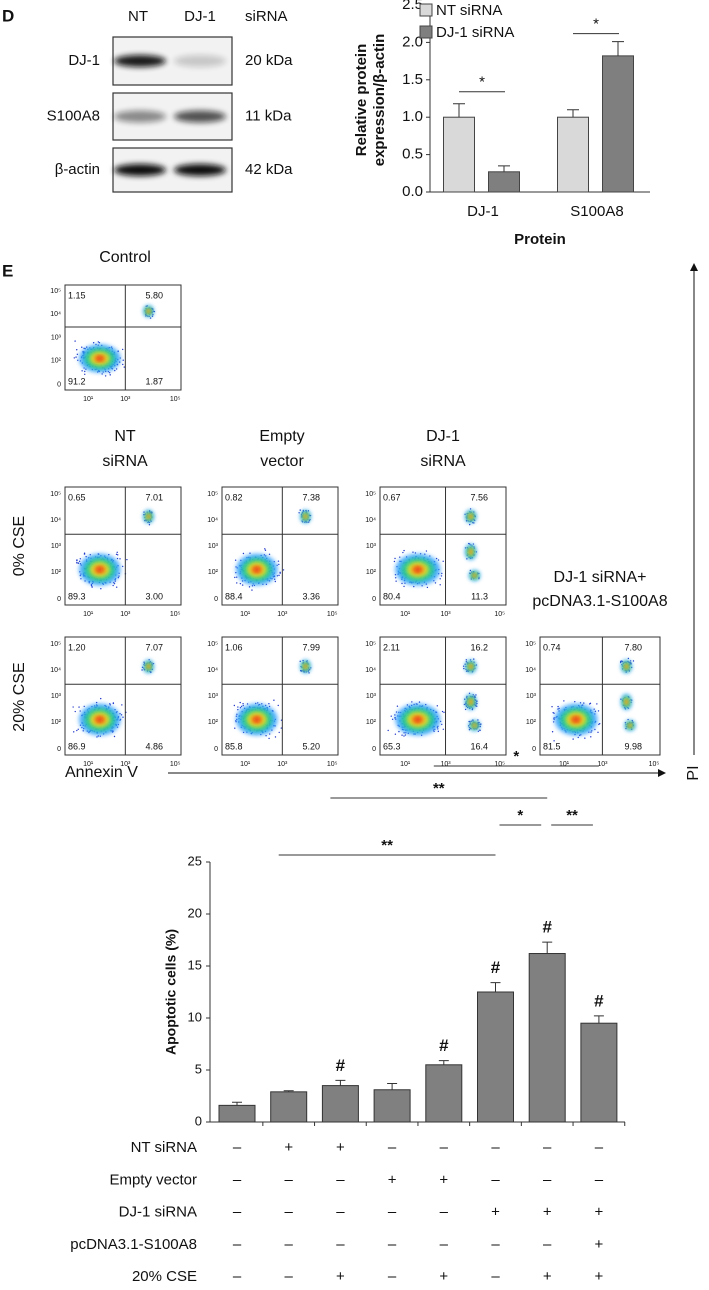 This screenshot has height=1290, width=709. I want to click on flow-y-tick-label: 10³, so click(531, 696).